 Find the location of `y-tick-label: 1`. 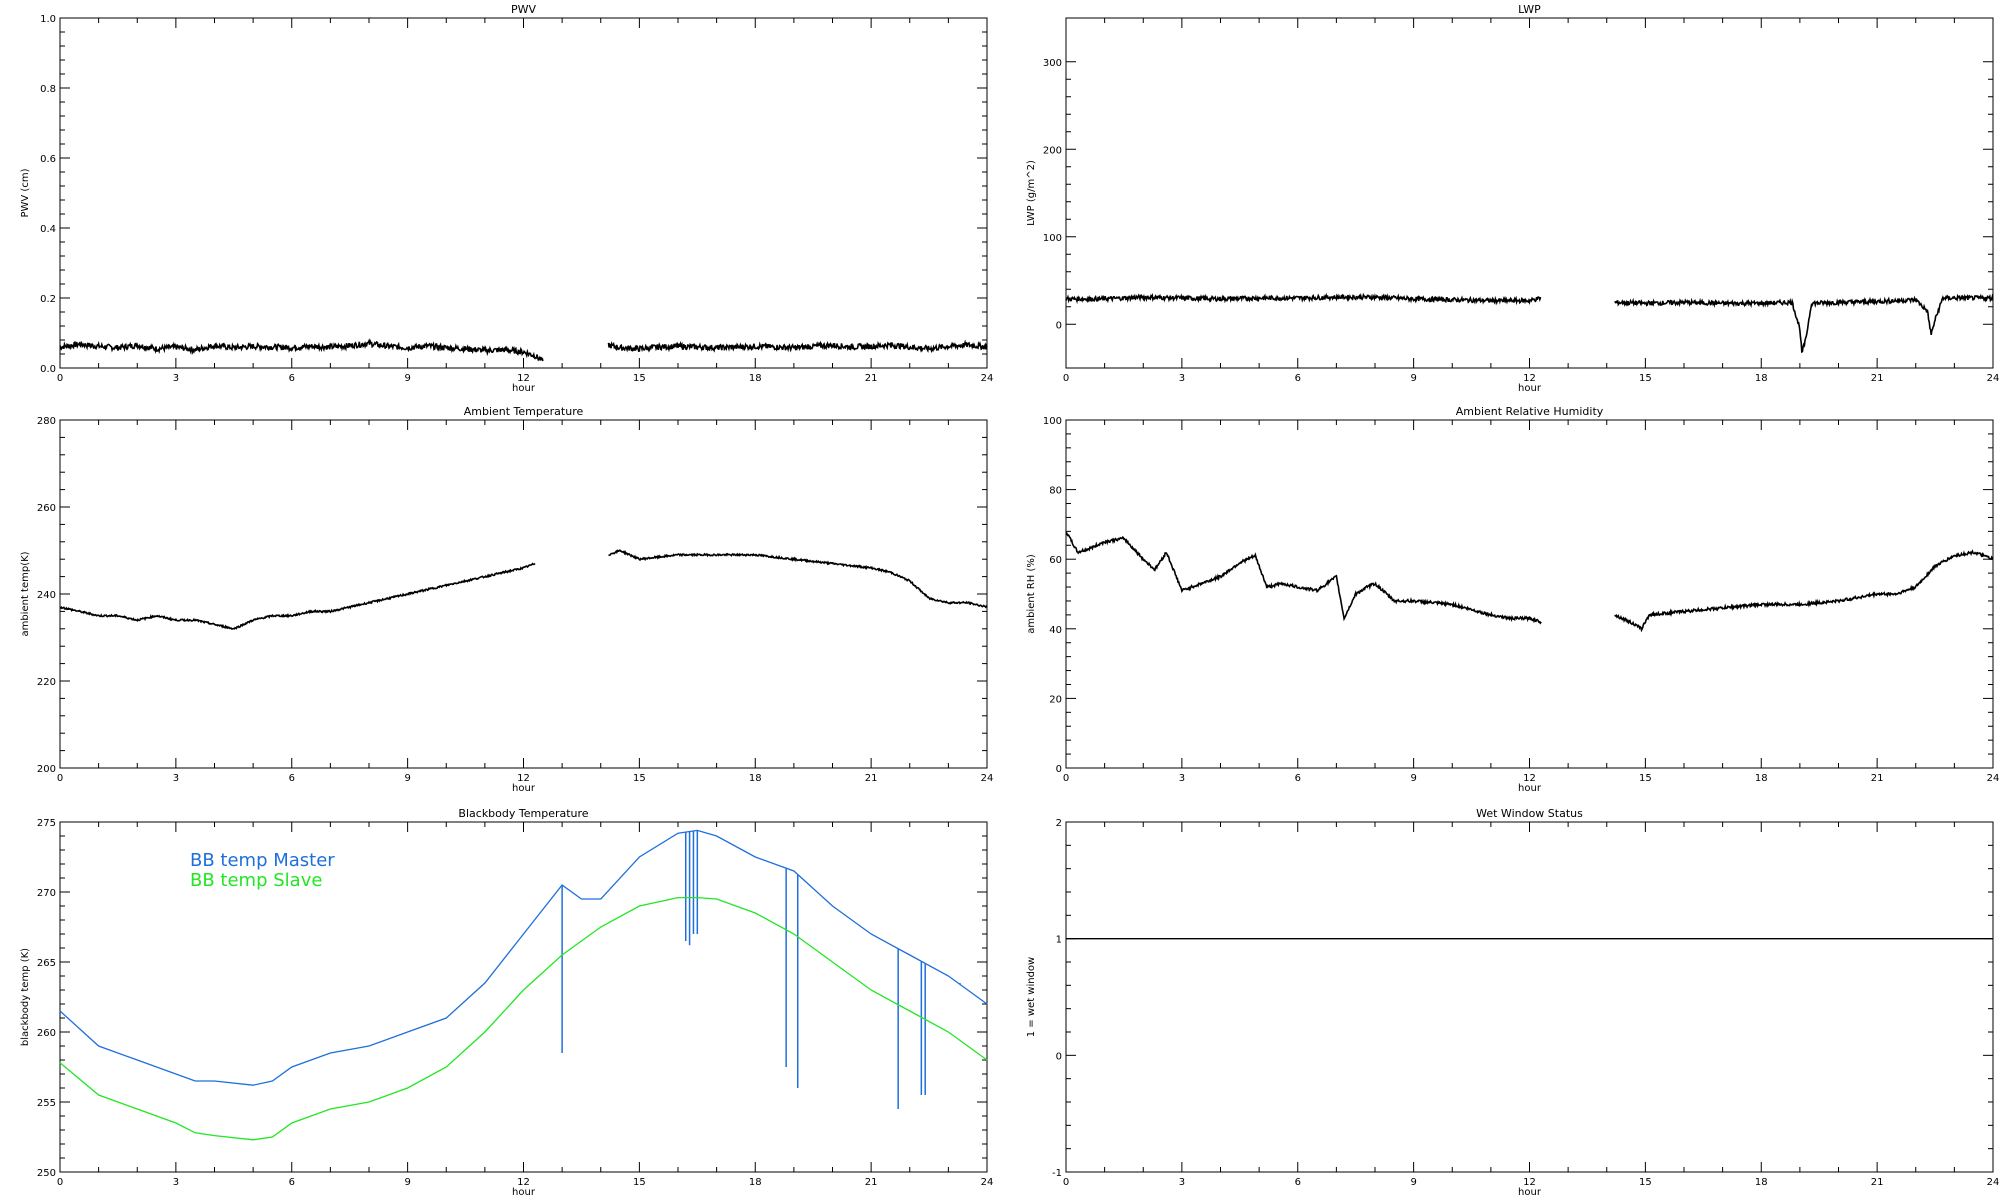

y-tick-label: 1 is located at coordinates (1059, 940).